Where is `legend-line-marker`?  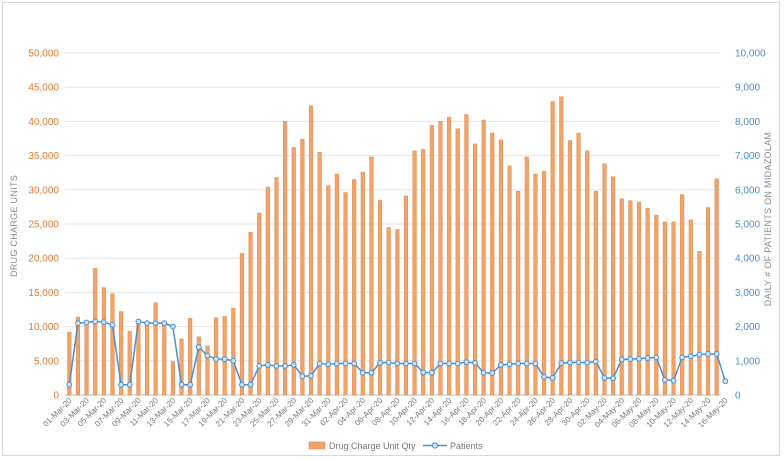 legend-line-marker is located at coordinates (435, 445).